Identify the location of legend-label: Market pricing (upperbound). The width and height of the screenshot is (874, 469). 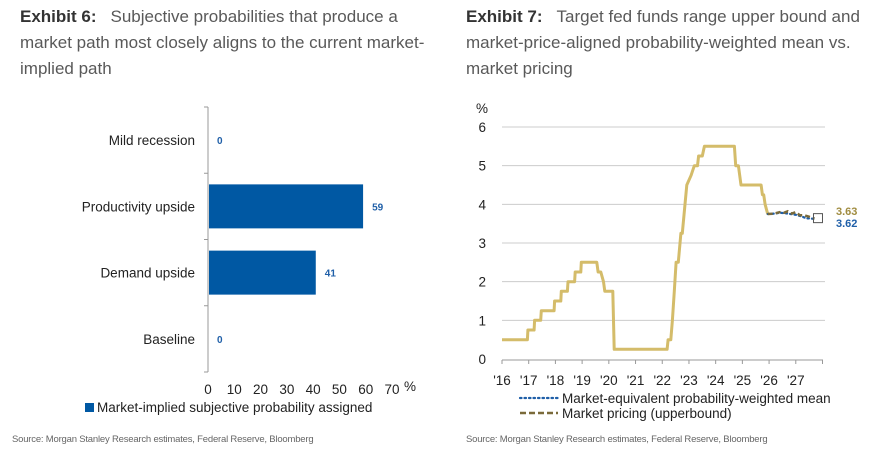
(647, 413).